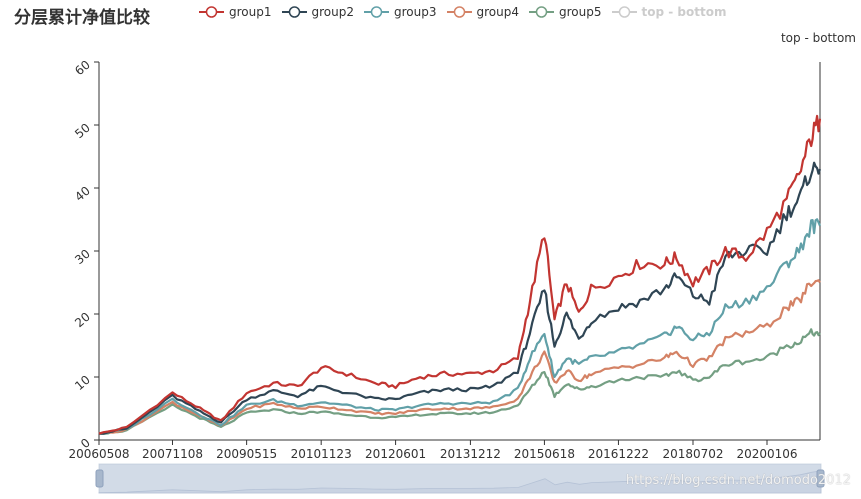  Describe the element at coordinates (82, 68) in the screenshot. I see `y-tick-label: 60` at that location.